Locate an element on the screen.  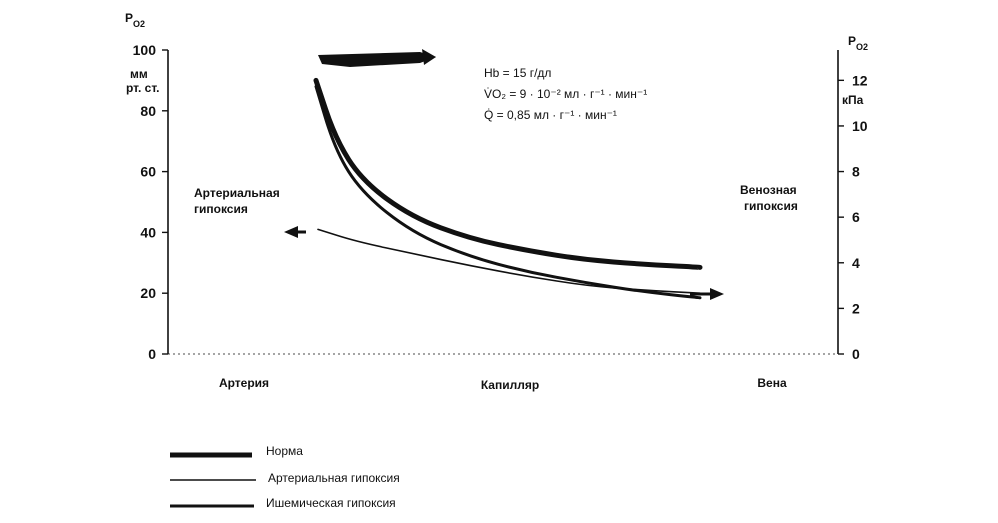
param-q: Q̇ = 0,85 мл · г⁻¹ · мин⁻¹ is located at coordinates (550, 115).